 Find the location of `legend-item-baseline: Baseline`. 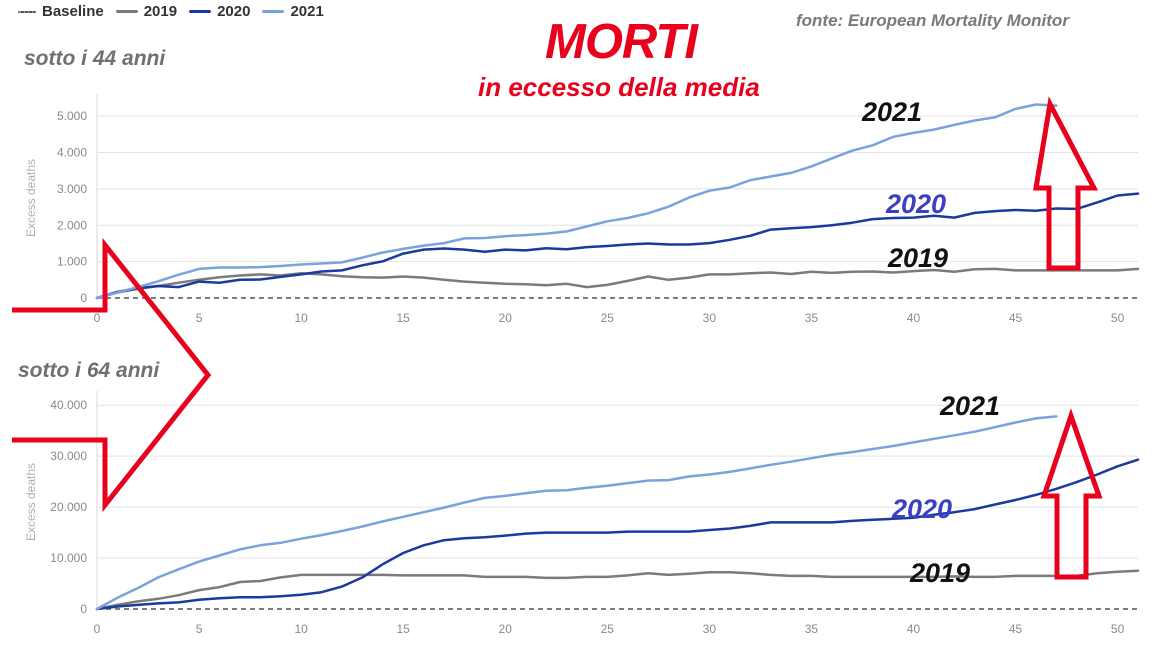

legend-item-baseline: Baseline is located at coordinates (61, 11).